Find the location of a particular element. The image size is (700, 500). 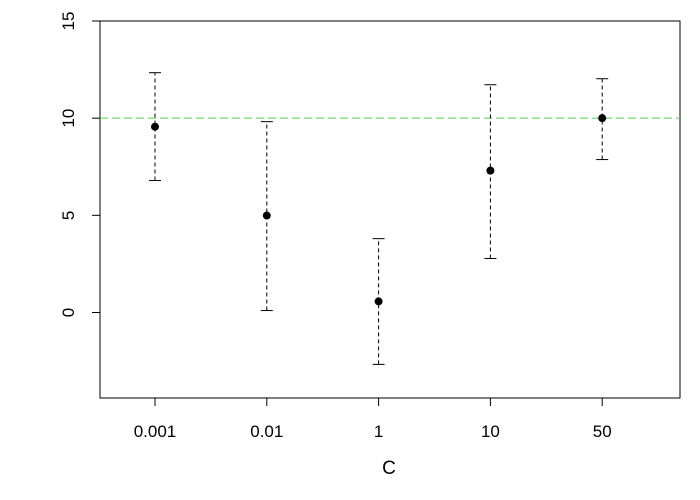

y-tick-label: 10 is located at coordinates (68, 118).